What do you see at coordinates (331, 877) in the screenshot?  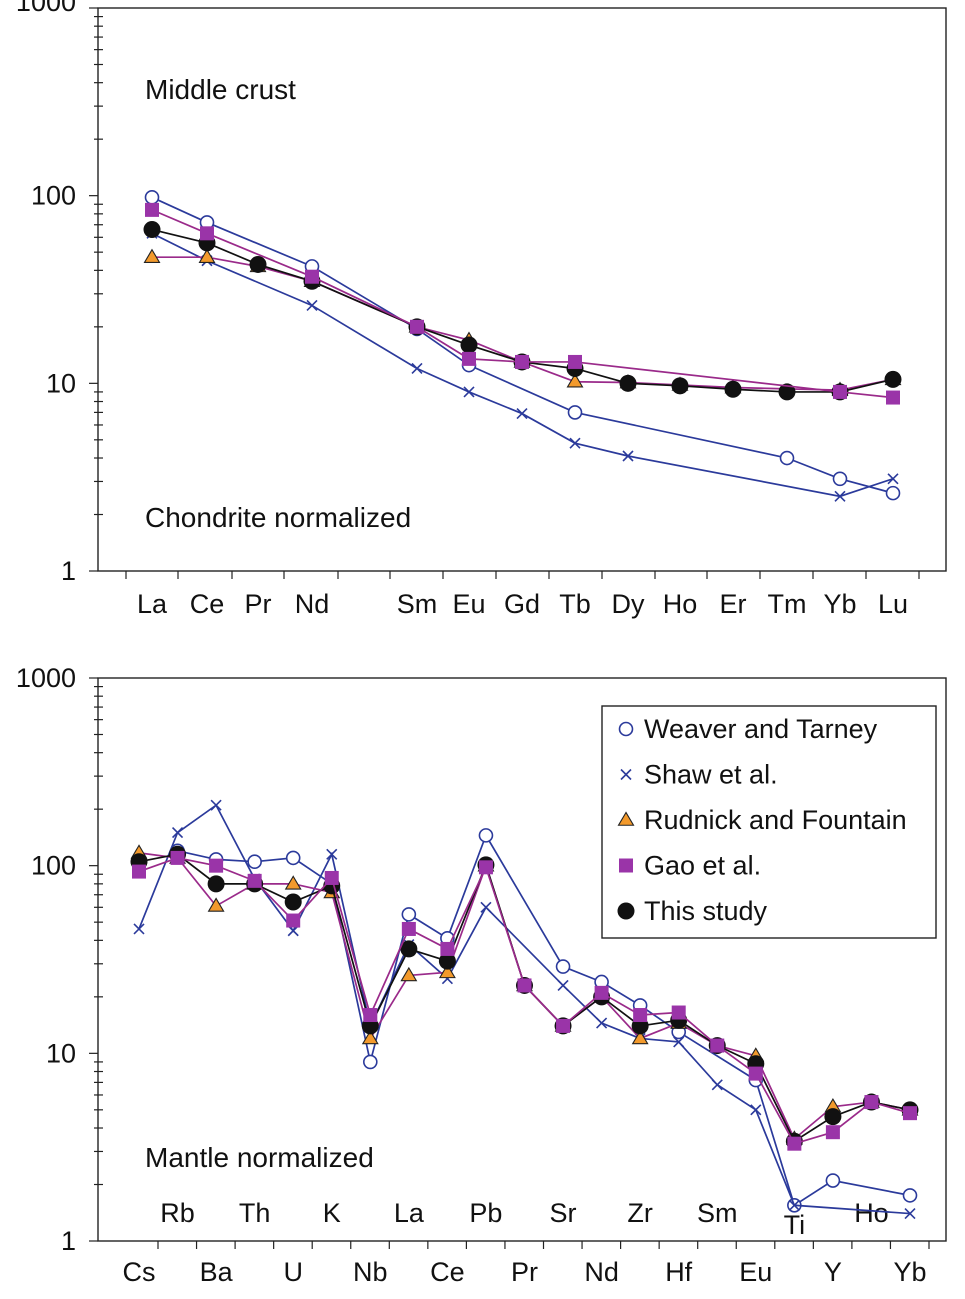 I see `data-point-gao-et-al-k` at bounding box center [331, 877].